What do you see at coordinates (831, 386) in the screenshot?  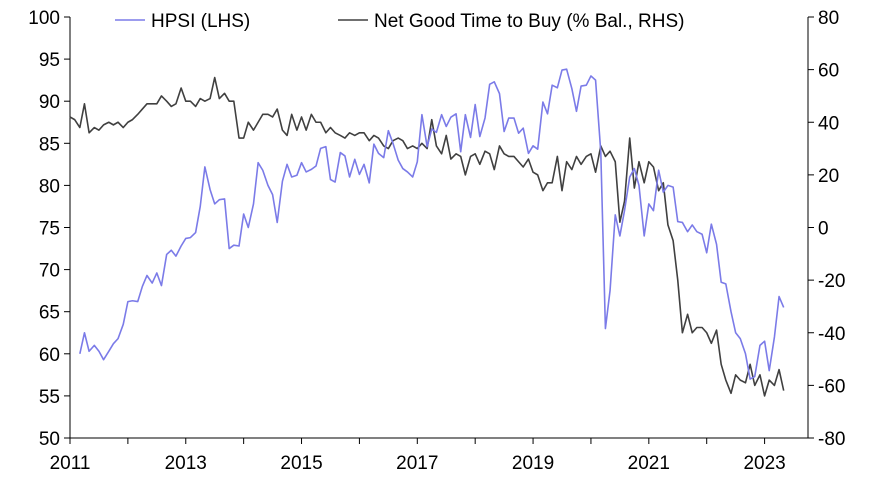 I see `right-y-tick-label: -60` at bounding box center [831, 386].